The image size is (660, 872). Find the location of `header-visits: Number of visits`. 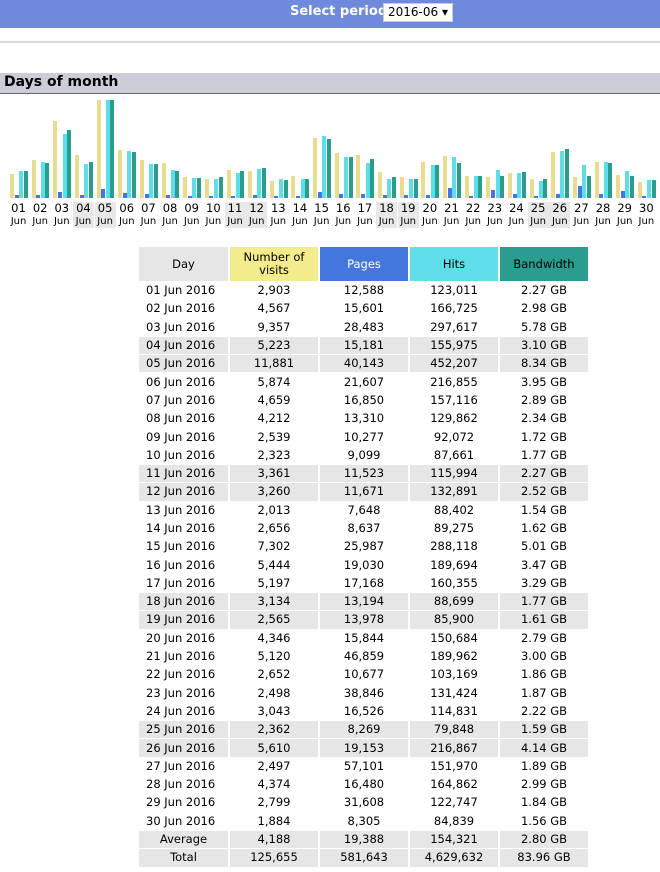

header-visits: Number of visits is located at coordinates (274, 264).